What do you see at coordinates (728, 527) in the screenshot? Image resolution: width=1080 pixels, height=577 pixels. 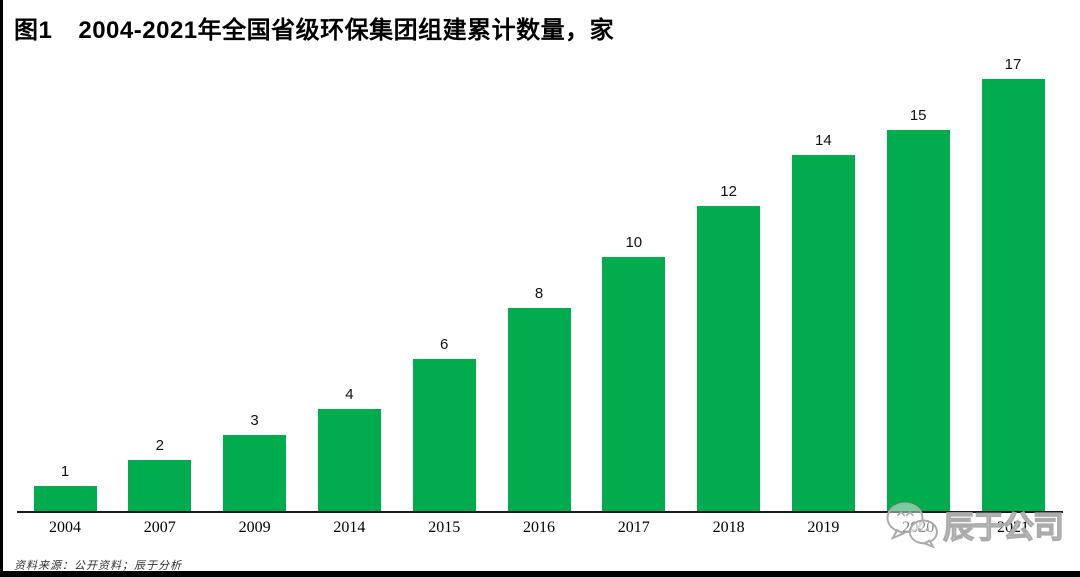 I see `x-tick-label: 2018` at bounding box center [728, 527].